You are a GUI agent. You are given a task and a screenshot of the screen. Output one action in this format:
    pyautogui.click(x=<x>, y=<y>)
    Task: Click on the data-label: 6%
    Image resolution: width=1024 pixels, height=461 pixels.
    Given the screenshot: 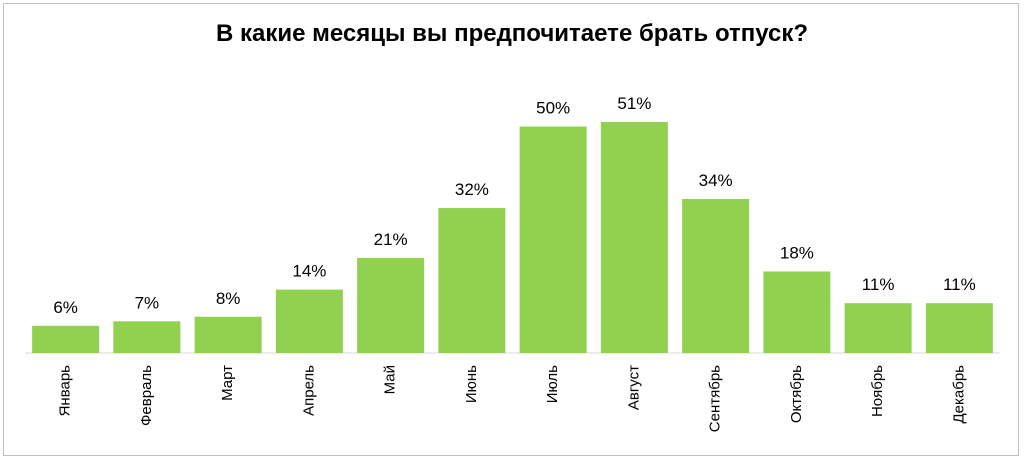 What is the action you would take?
    pyautogui.click(x=65, y=307)
    